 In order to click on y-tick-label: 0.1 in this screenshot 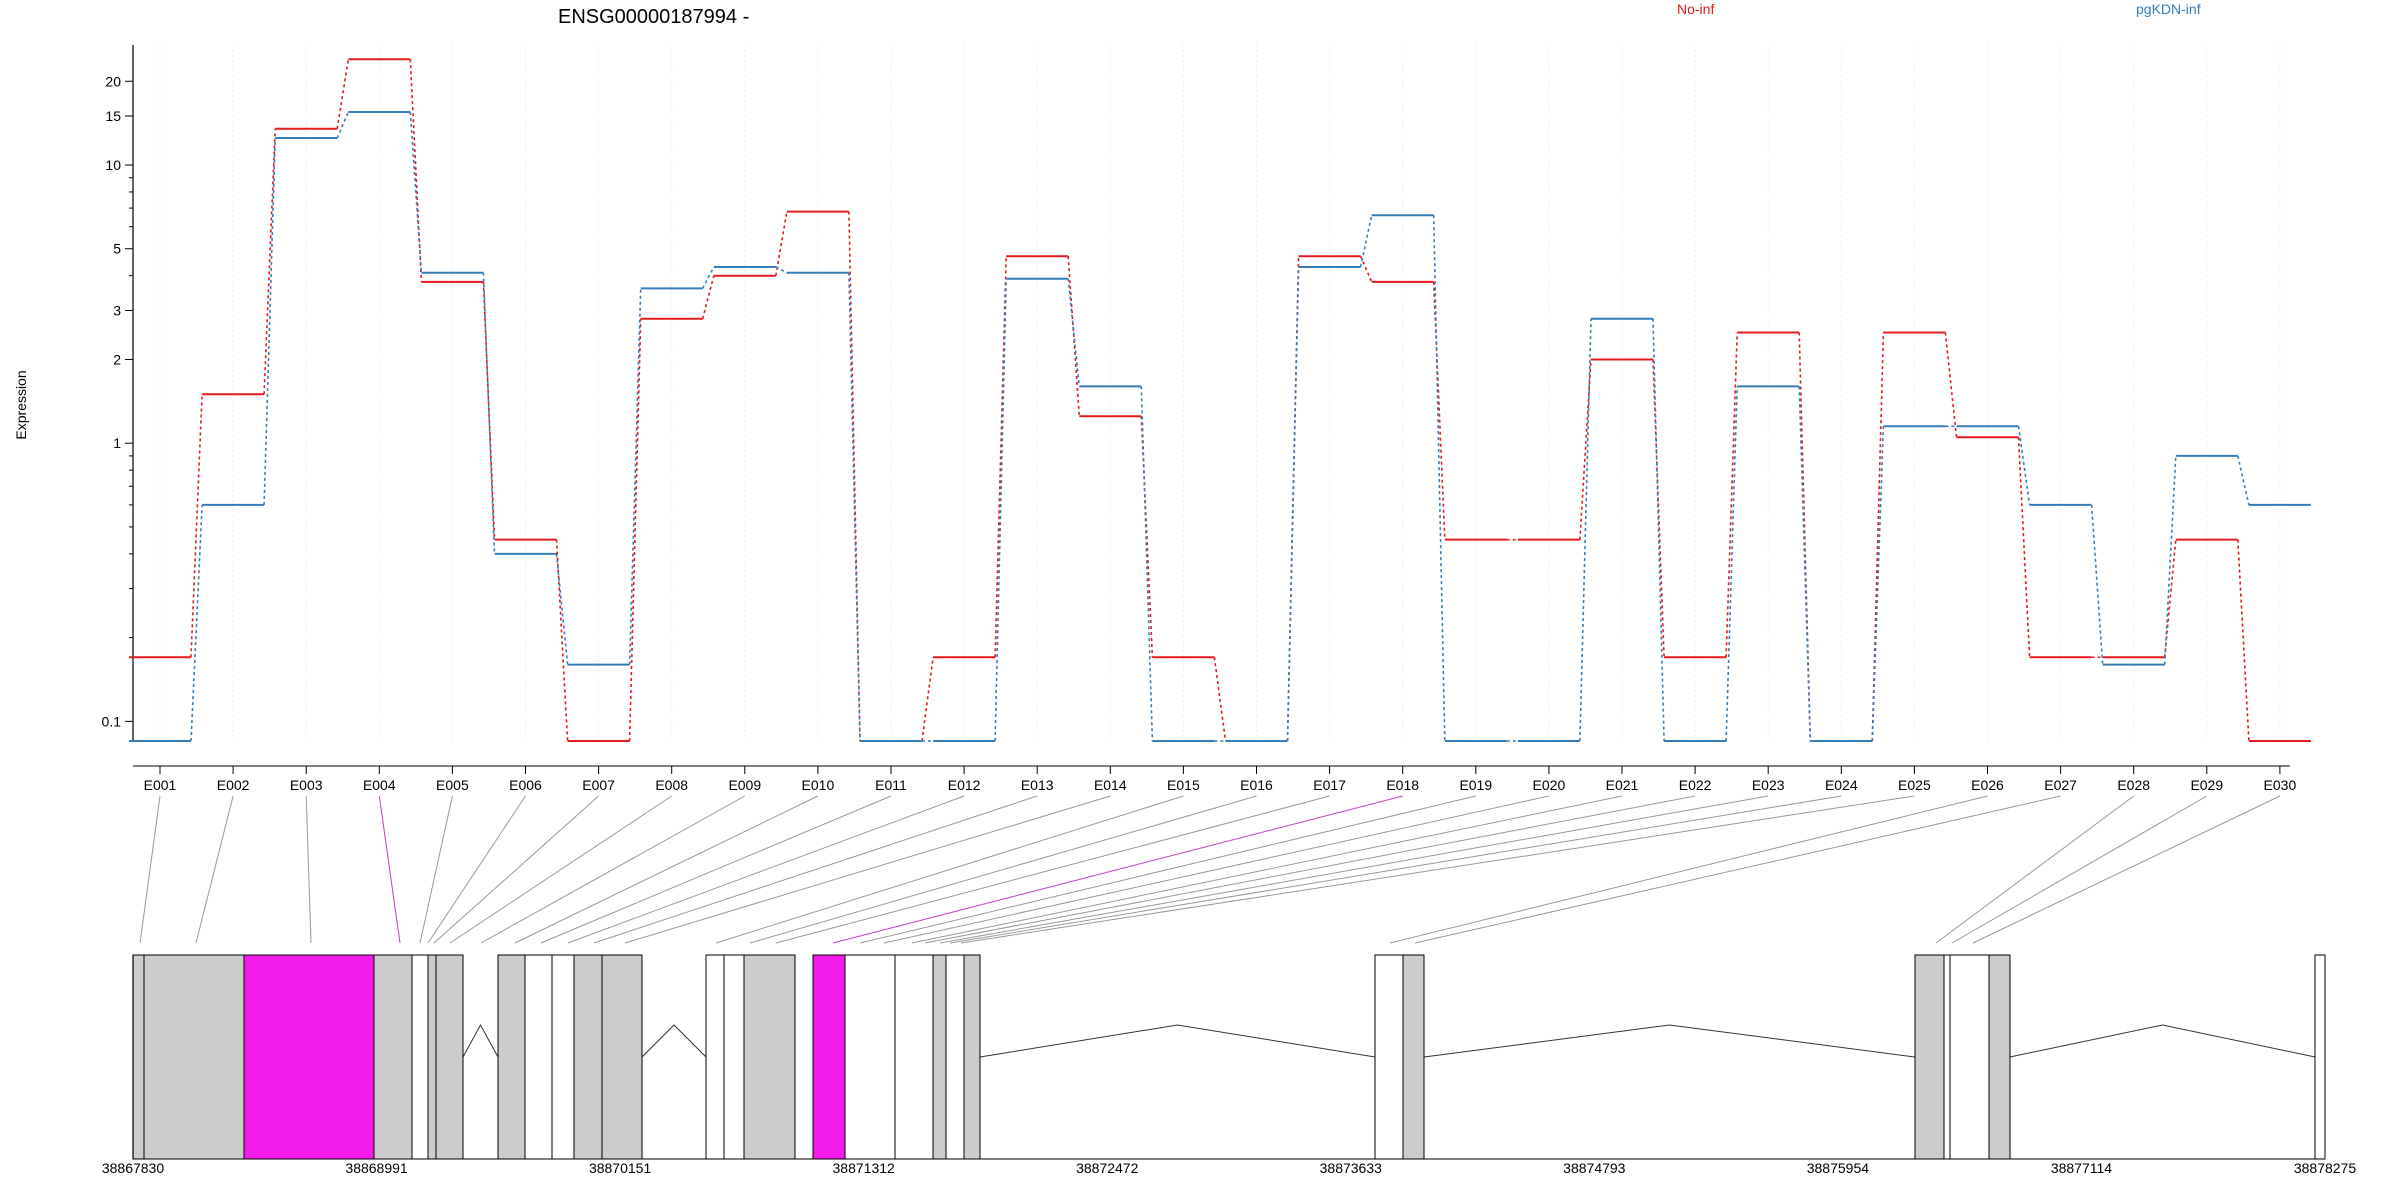, I will do `click(112, 721)`.